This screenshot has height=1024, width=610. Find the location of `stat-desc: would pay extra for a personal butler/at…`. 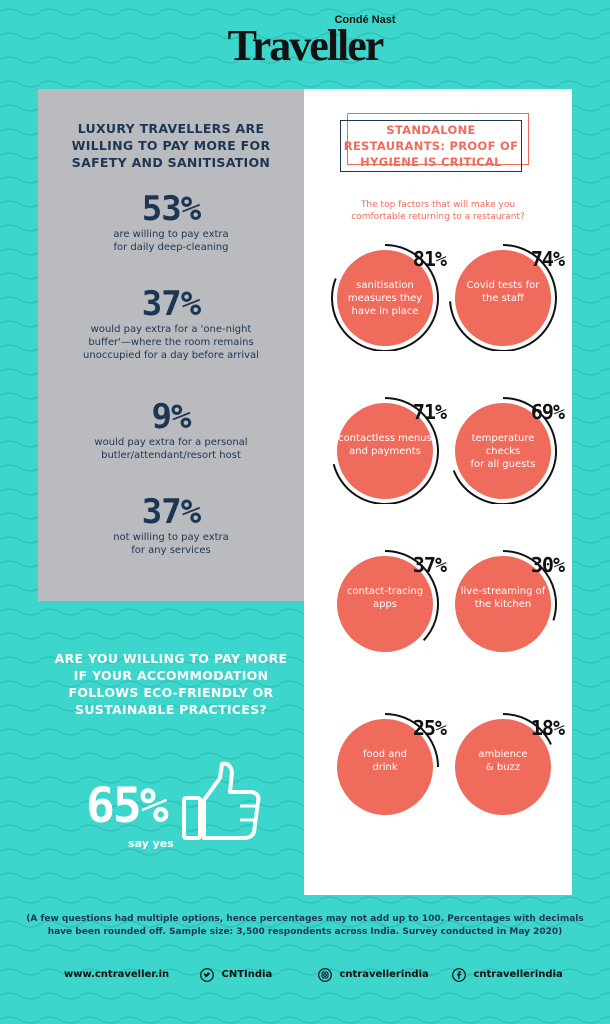

stat-desc: would pay extra for a personal butler/at… is located at coordinates (171, 449).